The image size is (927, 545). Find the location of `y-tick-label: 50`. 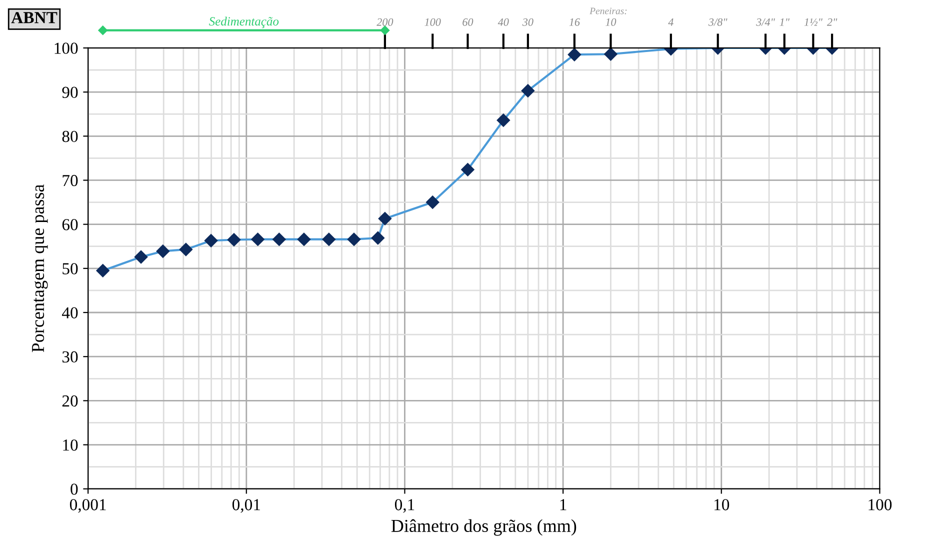

y-tick-label: 50 is located at coordinates (70, 268).